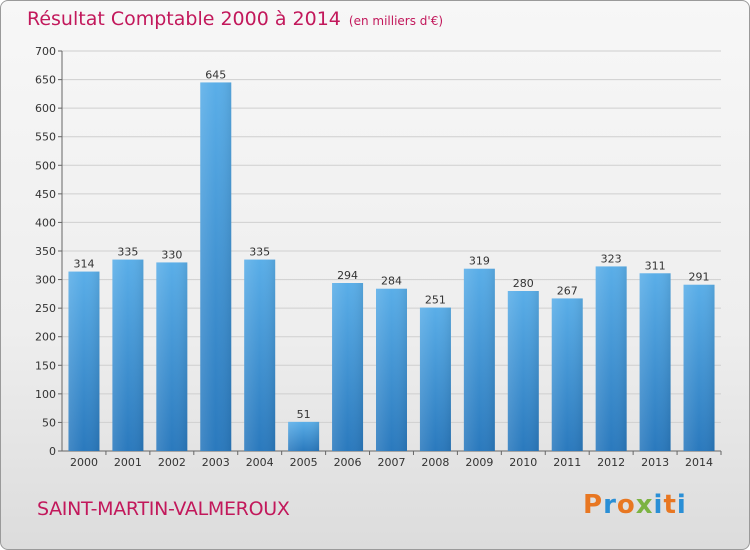 The width and height of the screenshot is (750, 550). Describe the element at coordinates (45, 222) in the screenshot. I see `y-tick-label: 400` at that location.